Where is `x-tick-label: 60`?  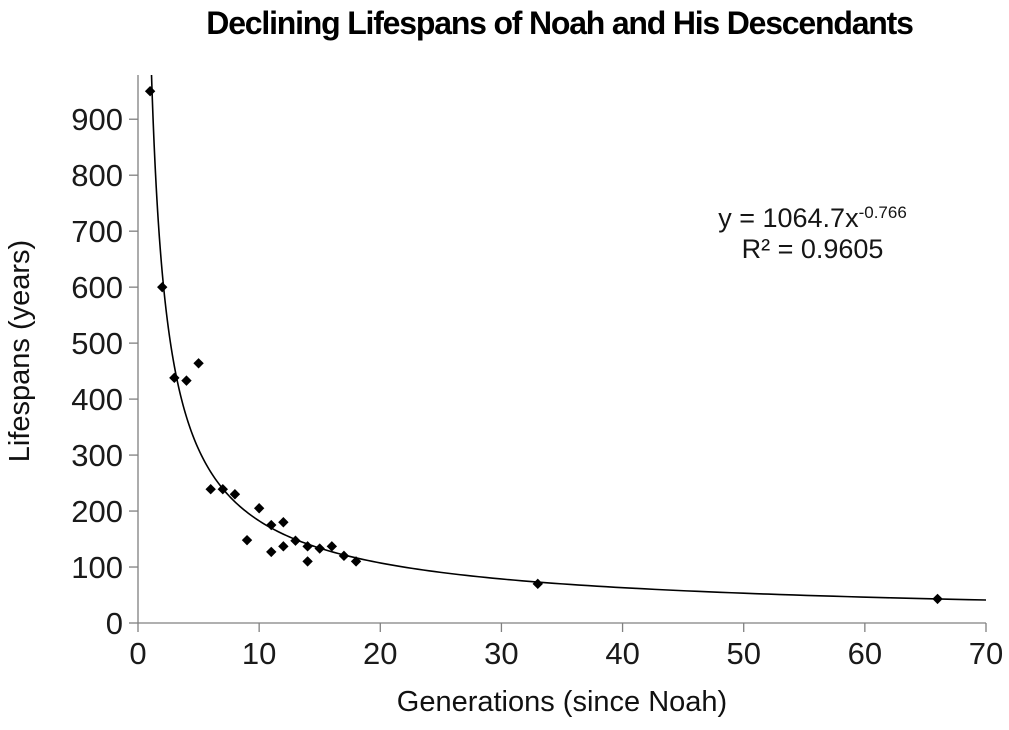 x-tick-label: 60 is located at coordinates (865, 653).